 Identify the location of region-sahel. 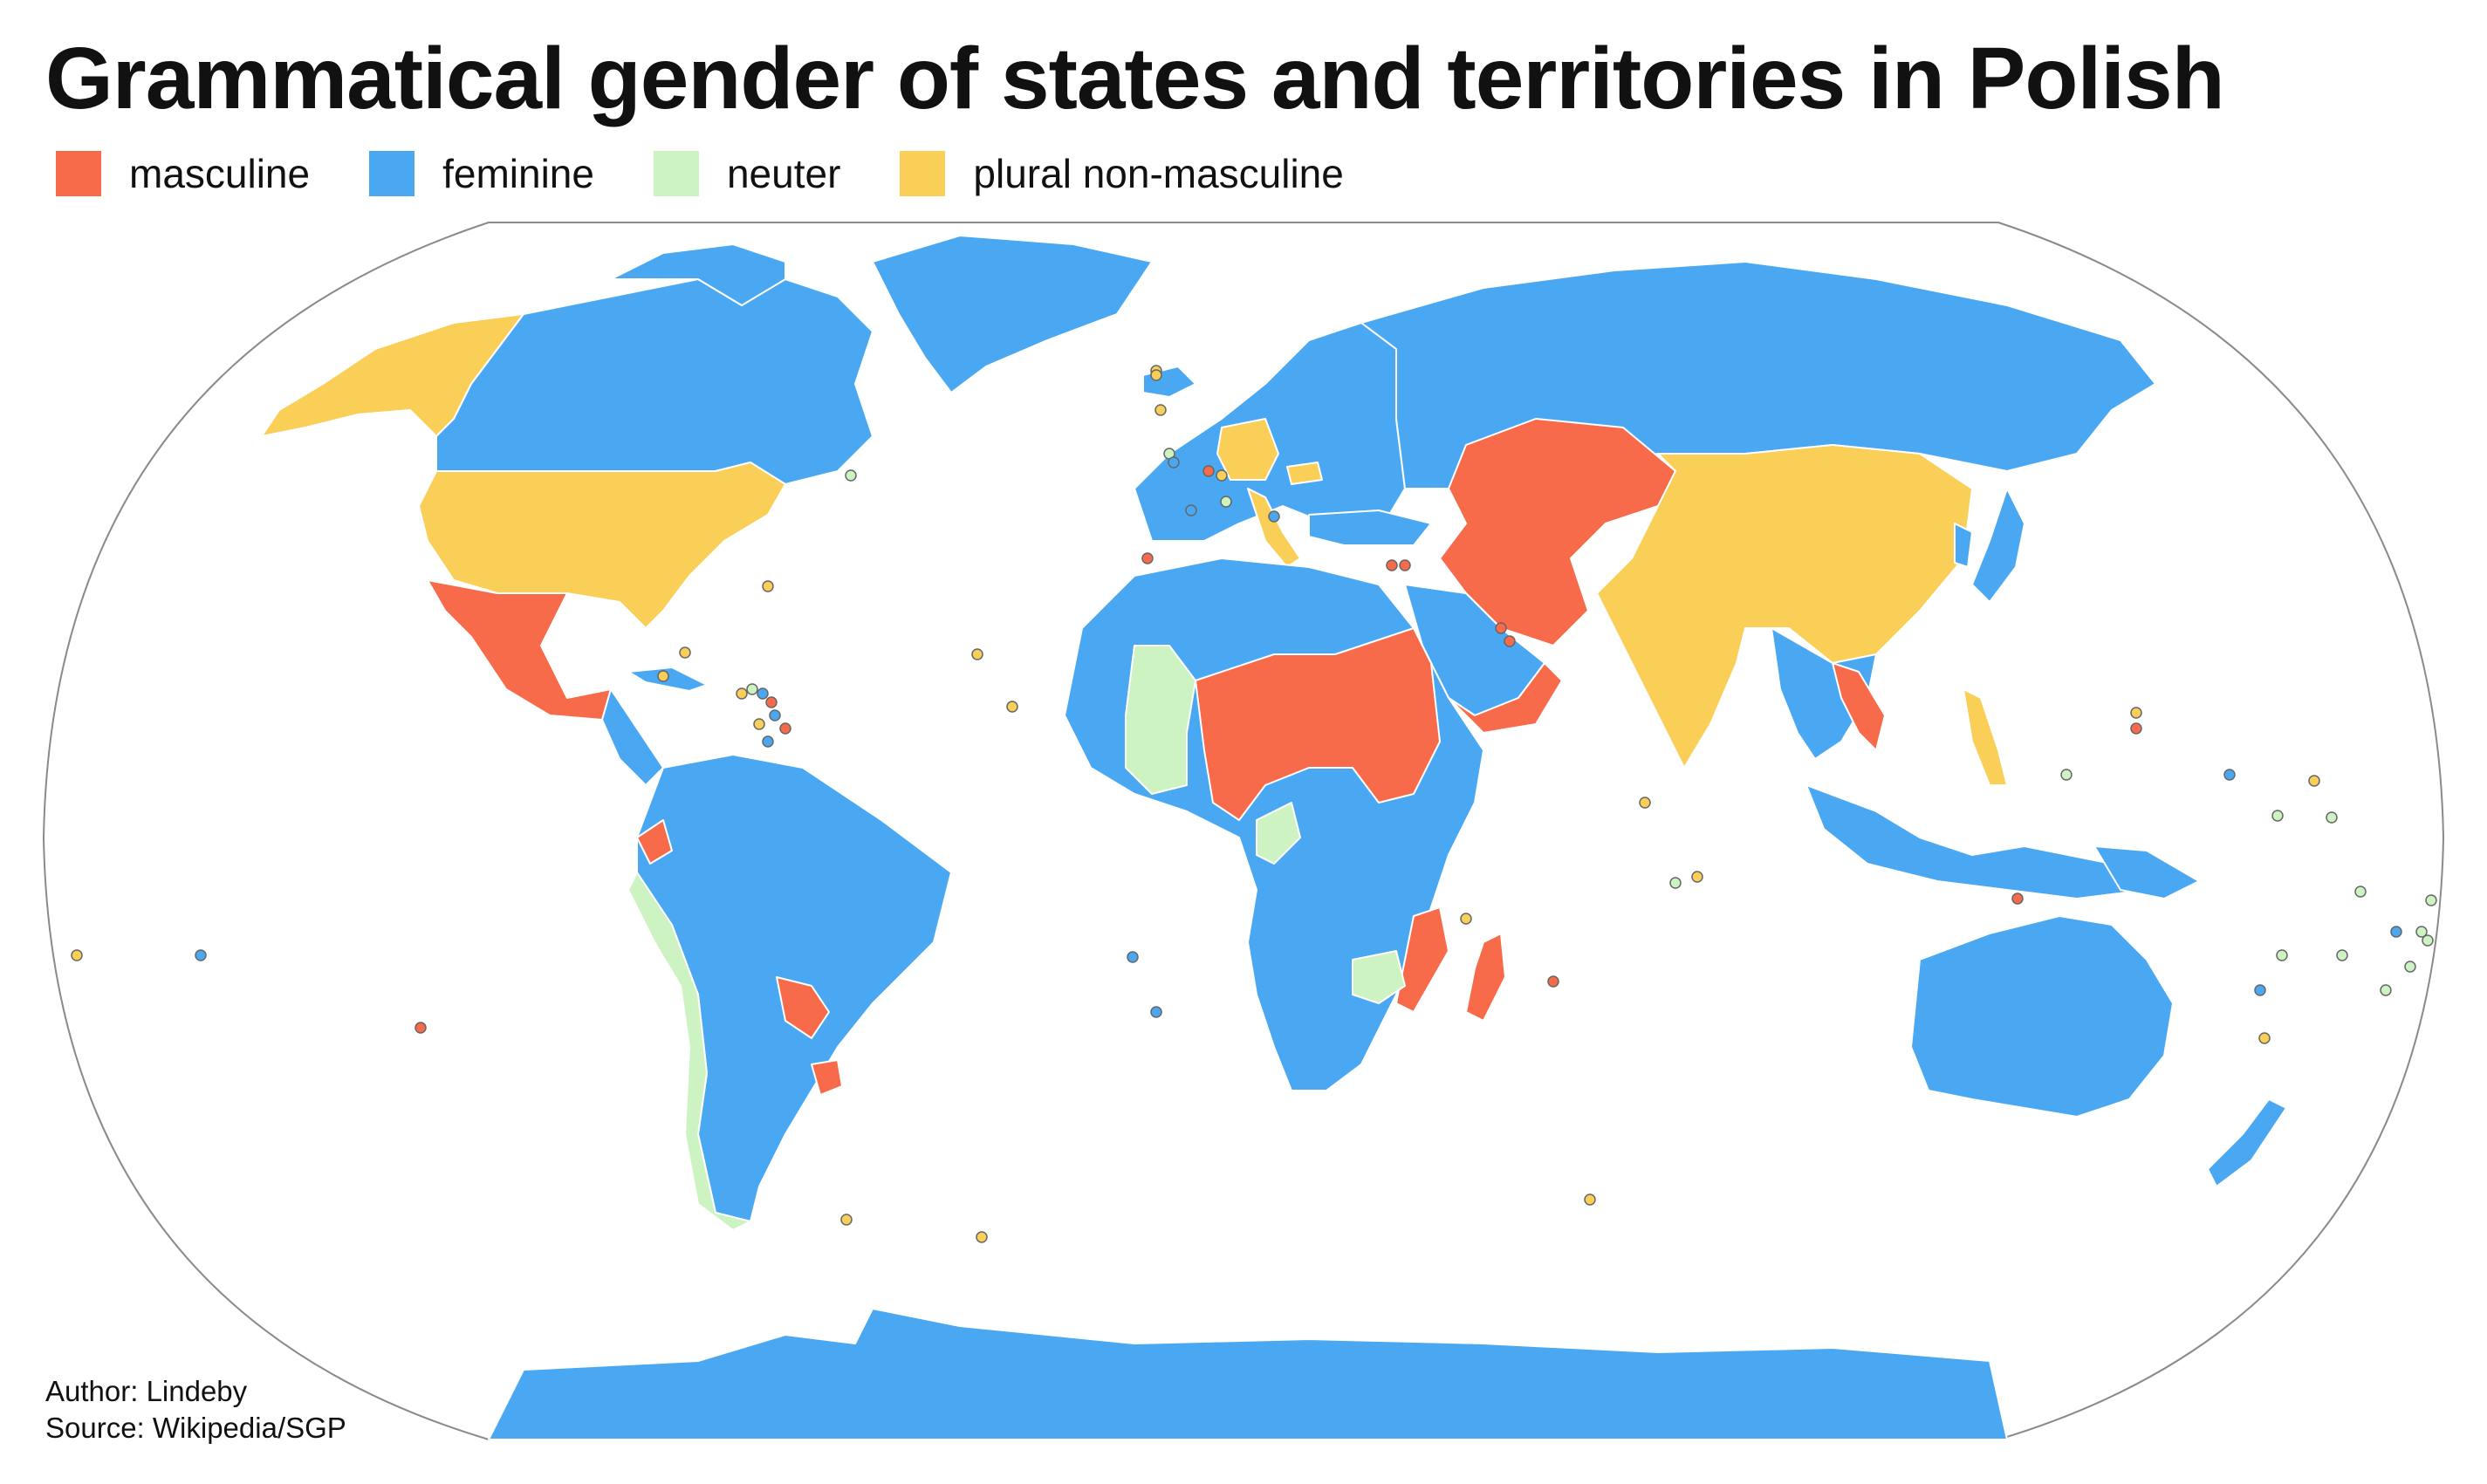
(1318, 724).